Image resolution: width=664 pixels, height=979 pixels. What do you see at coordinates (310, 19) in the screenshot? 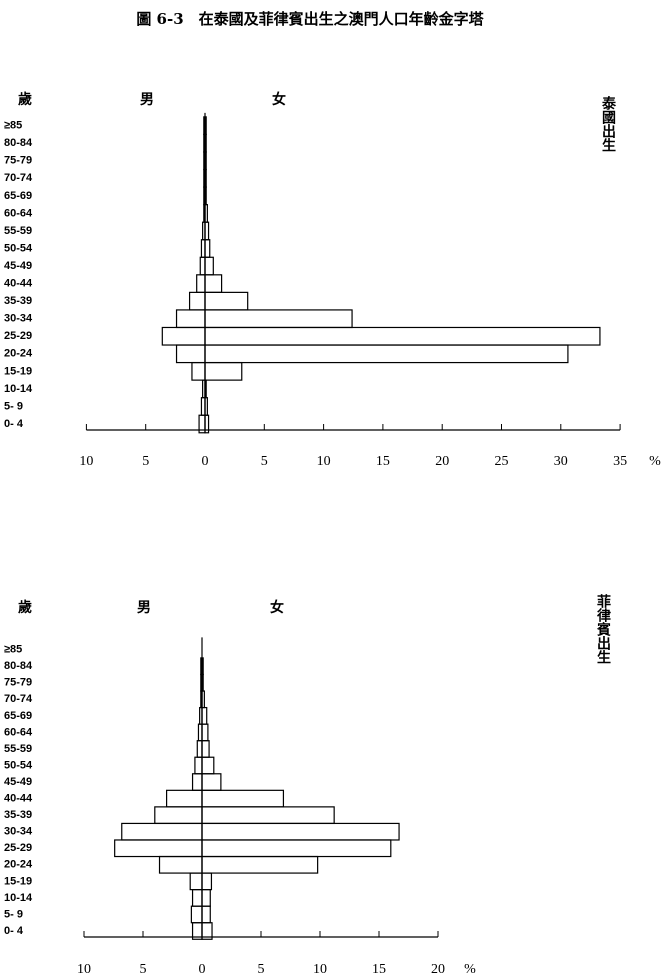
I see `page-title: 圖 6-3 在泰國及菲律賓出生之澳門人口年齡金字塔` at bounding box center [310, 19].